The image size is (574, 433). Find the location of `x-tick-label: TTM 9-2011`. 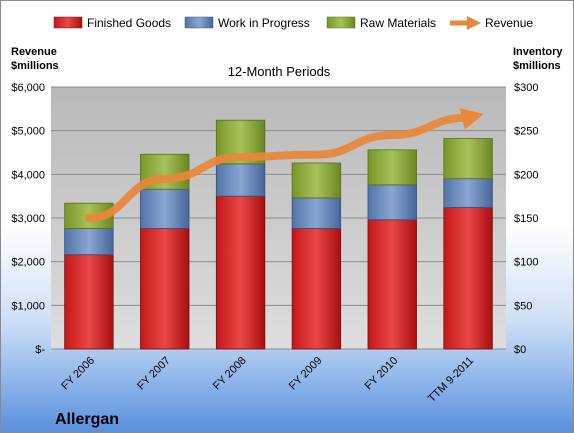

x-tick-label: TTM 9-2011 is located at coordinates (451, 380).